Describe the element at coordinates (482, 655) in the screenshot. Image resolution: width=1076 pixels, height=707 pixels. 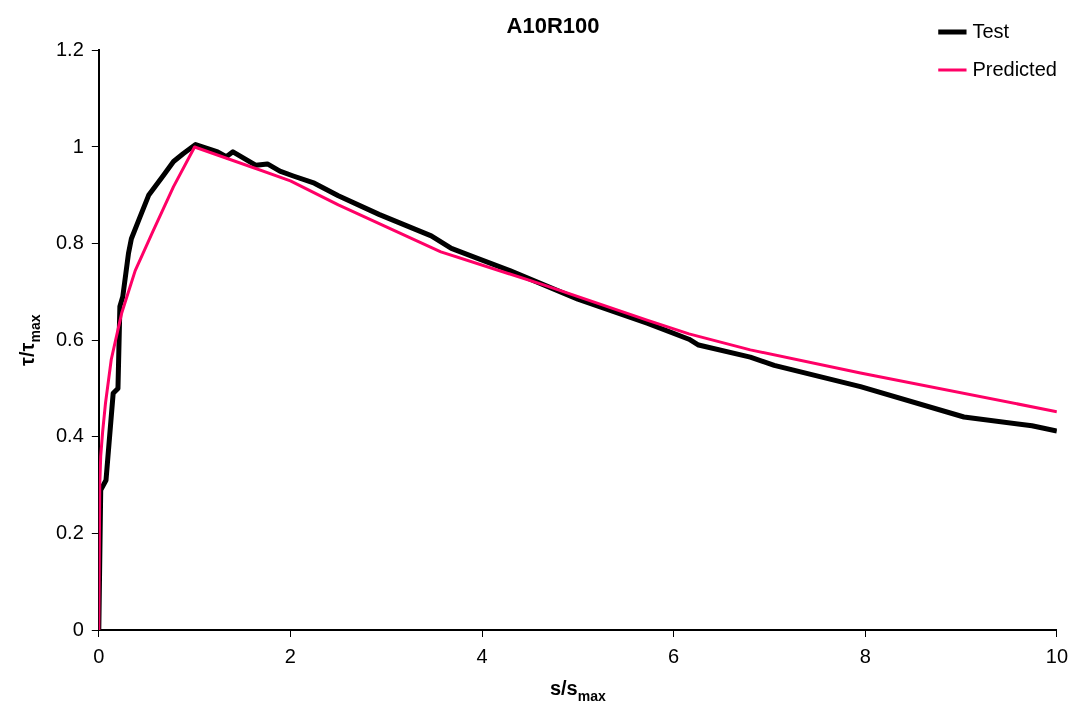
I see `x-tick-label: 4` at that location.